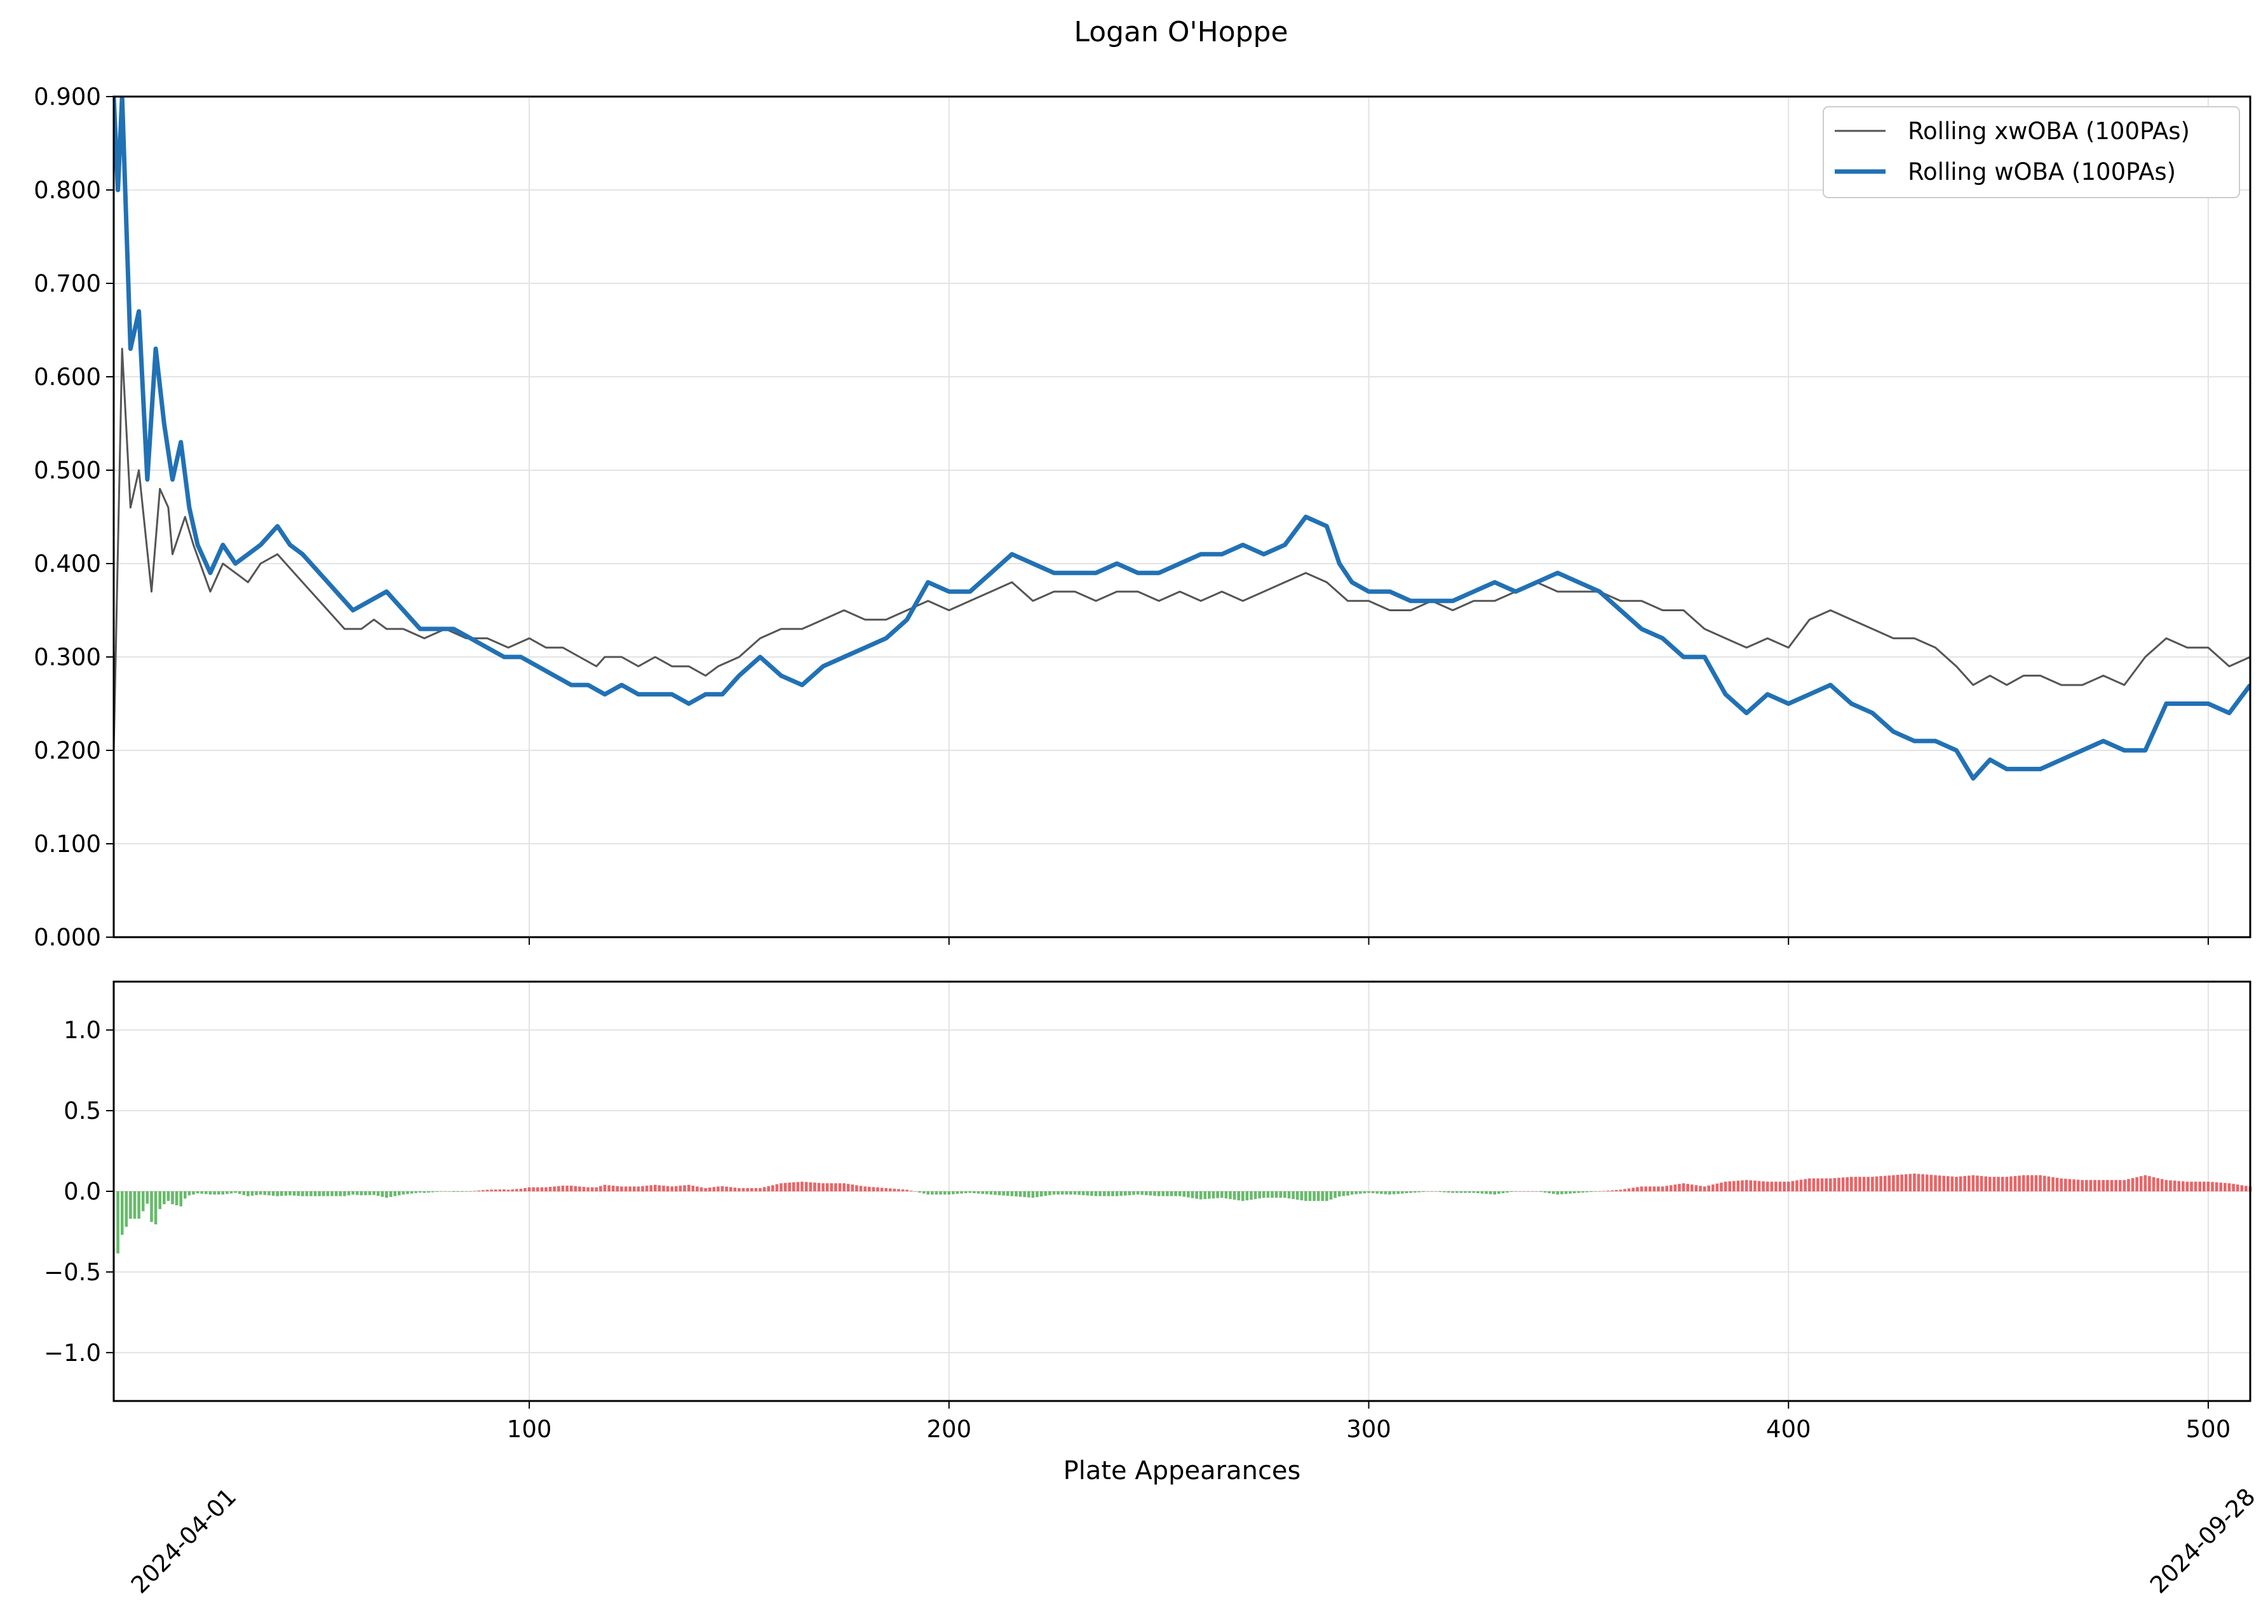 The image size is (2268, 1624). What do you see at coordinates (67, 190) in the screenshot?
I see `top-y-tick-label: 0.800` at bounding box center [67, 190].